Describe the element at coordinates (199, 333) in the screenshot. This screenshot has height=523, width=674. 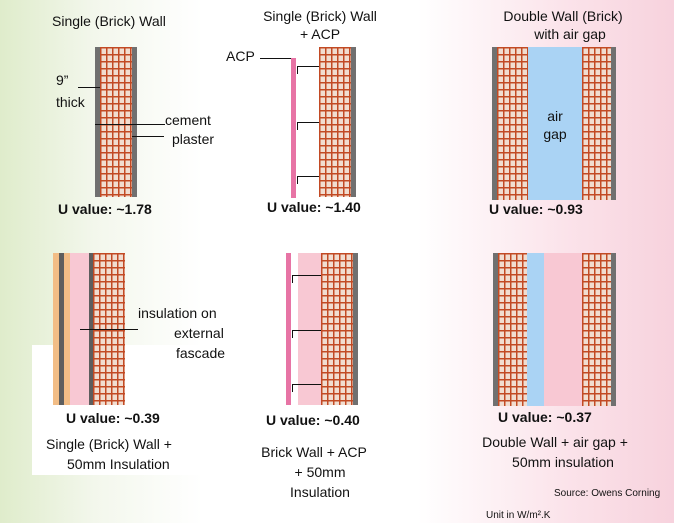
I see `insulation-label-line-2: external` at that location.